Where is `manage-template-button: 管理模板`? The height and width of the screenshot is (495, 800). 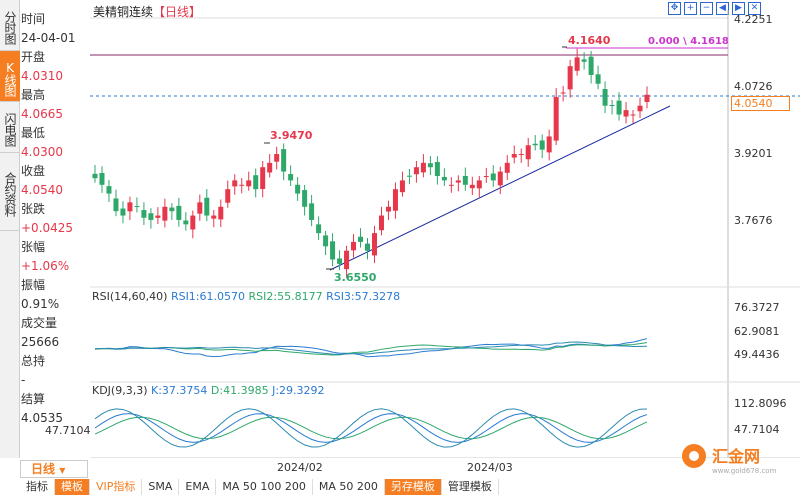
manage-template-button: 管理模板 is located at coordinates (470, 487).